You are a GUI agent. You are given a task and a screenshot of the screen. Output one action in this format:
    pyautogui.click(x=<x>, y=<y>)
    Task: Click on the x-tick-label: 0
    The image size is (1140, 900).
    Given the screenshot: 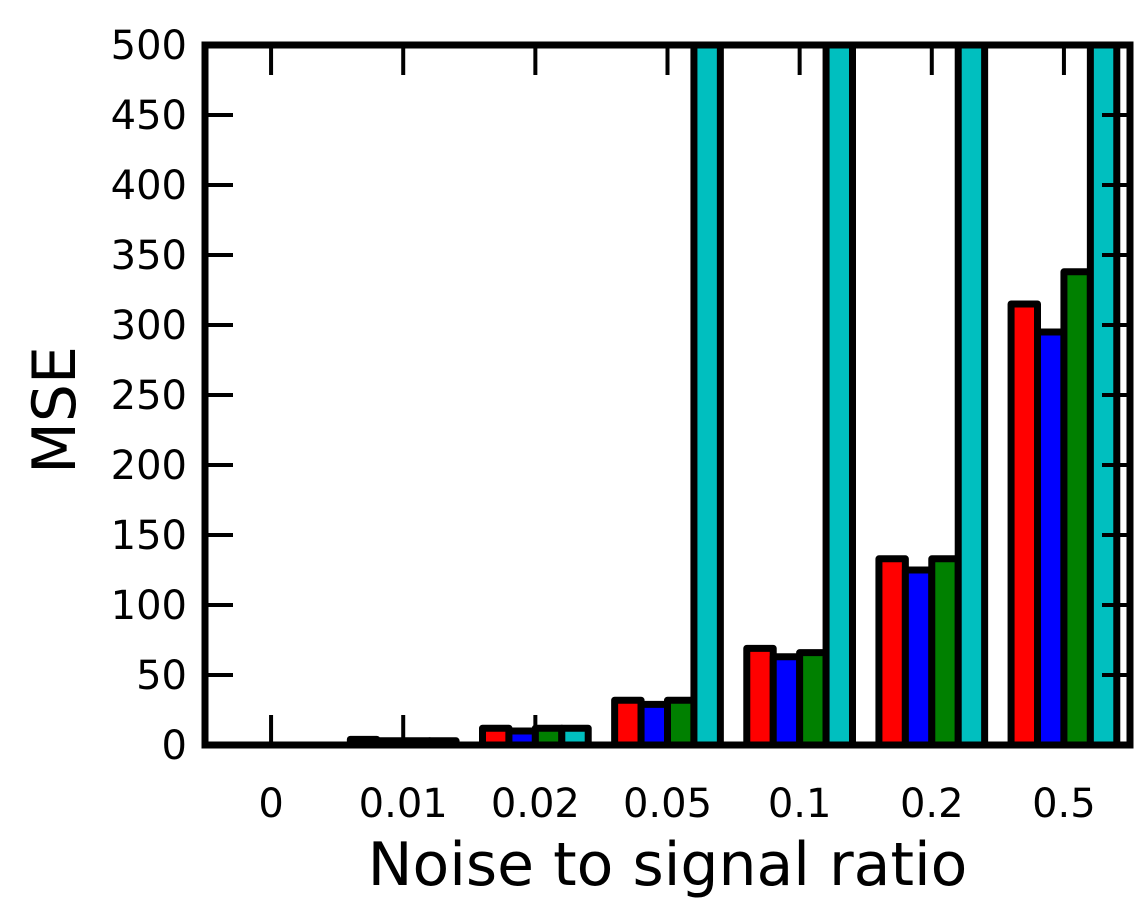 What is the action you would take?
    pyautogui.click(x=270, y=804)
    